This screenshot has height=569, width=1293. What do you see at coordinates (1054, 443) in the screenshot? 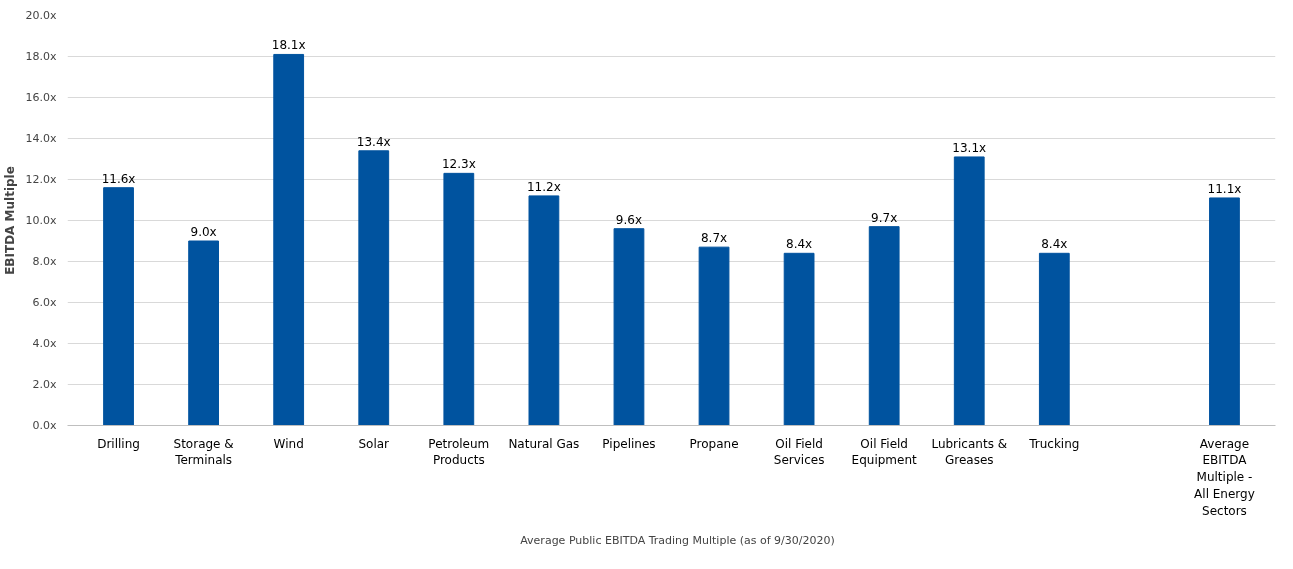
I see `x-tick-label: Trucking` at bounding box center [1054, 443].